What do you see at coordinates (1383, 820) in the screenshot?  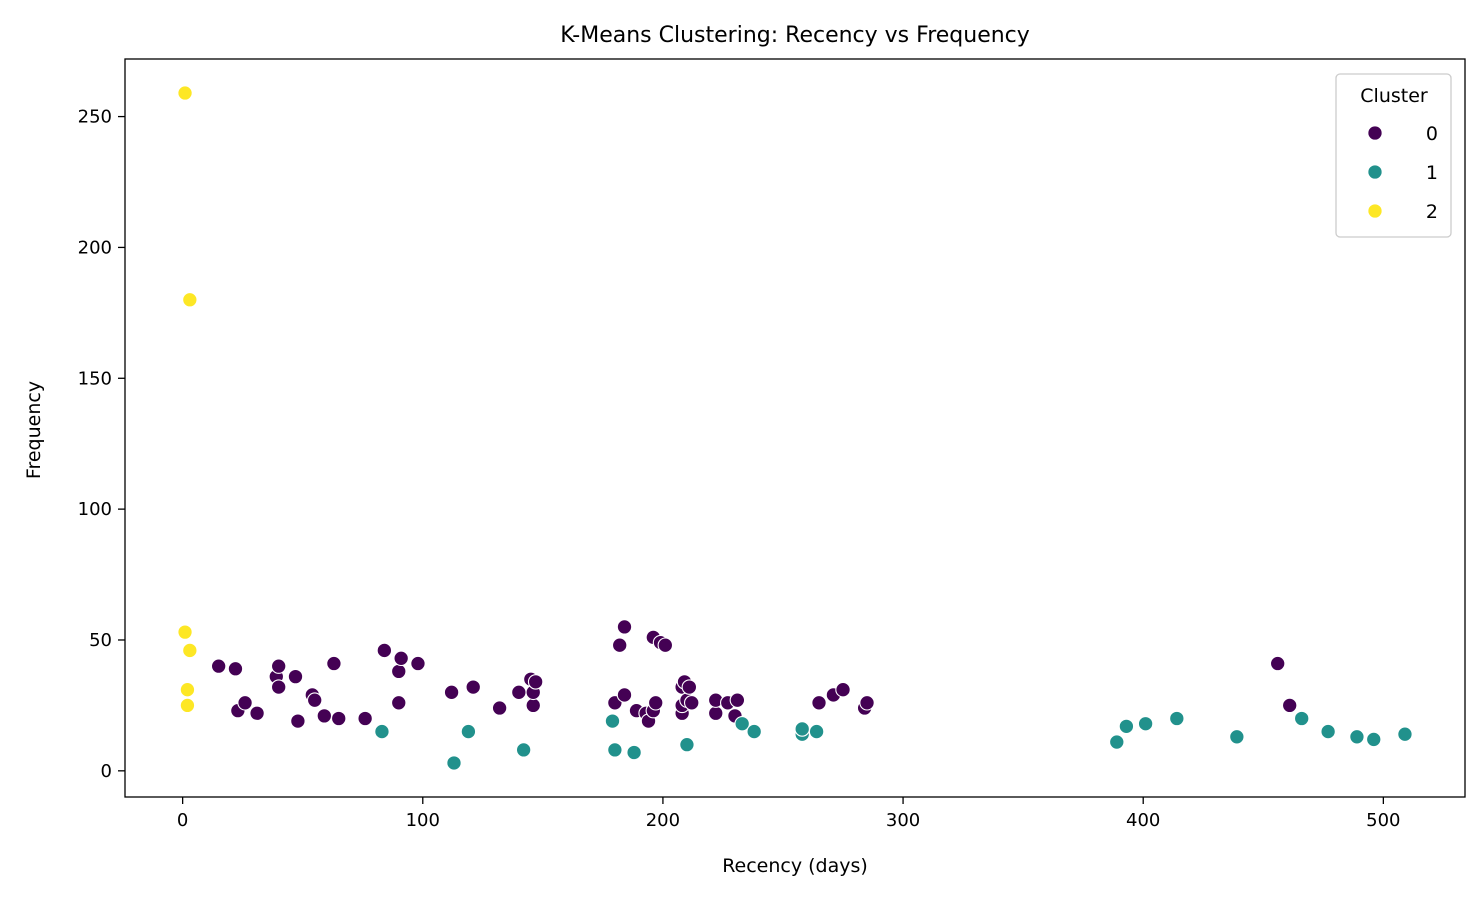 I see `x-tick-label: 500` at bounding box center [1383, 820].